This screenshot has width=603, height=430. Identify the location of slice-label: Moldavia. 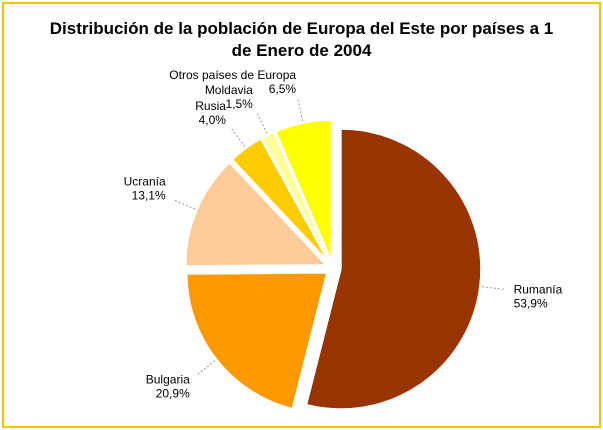
(229, 90).